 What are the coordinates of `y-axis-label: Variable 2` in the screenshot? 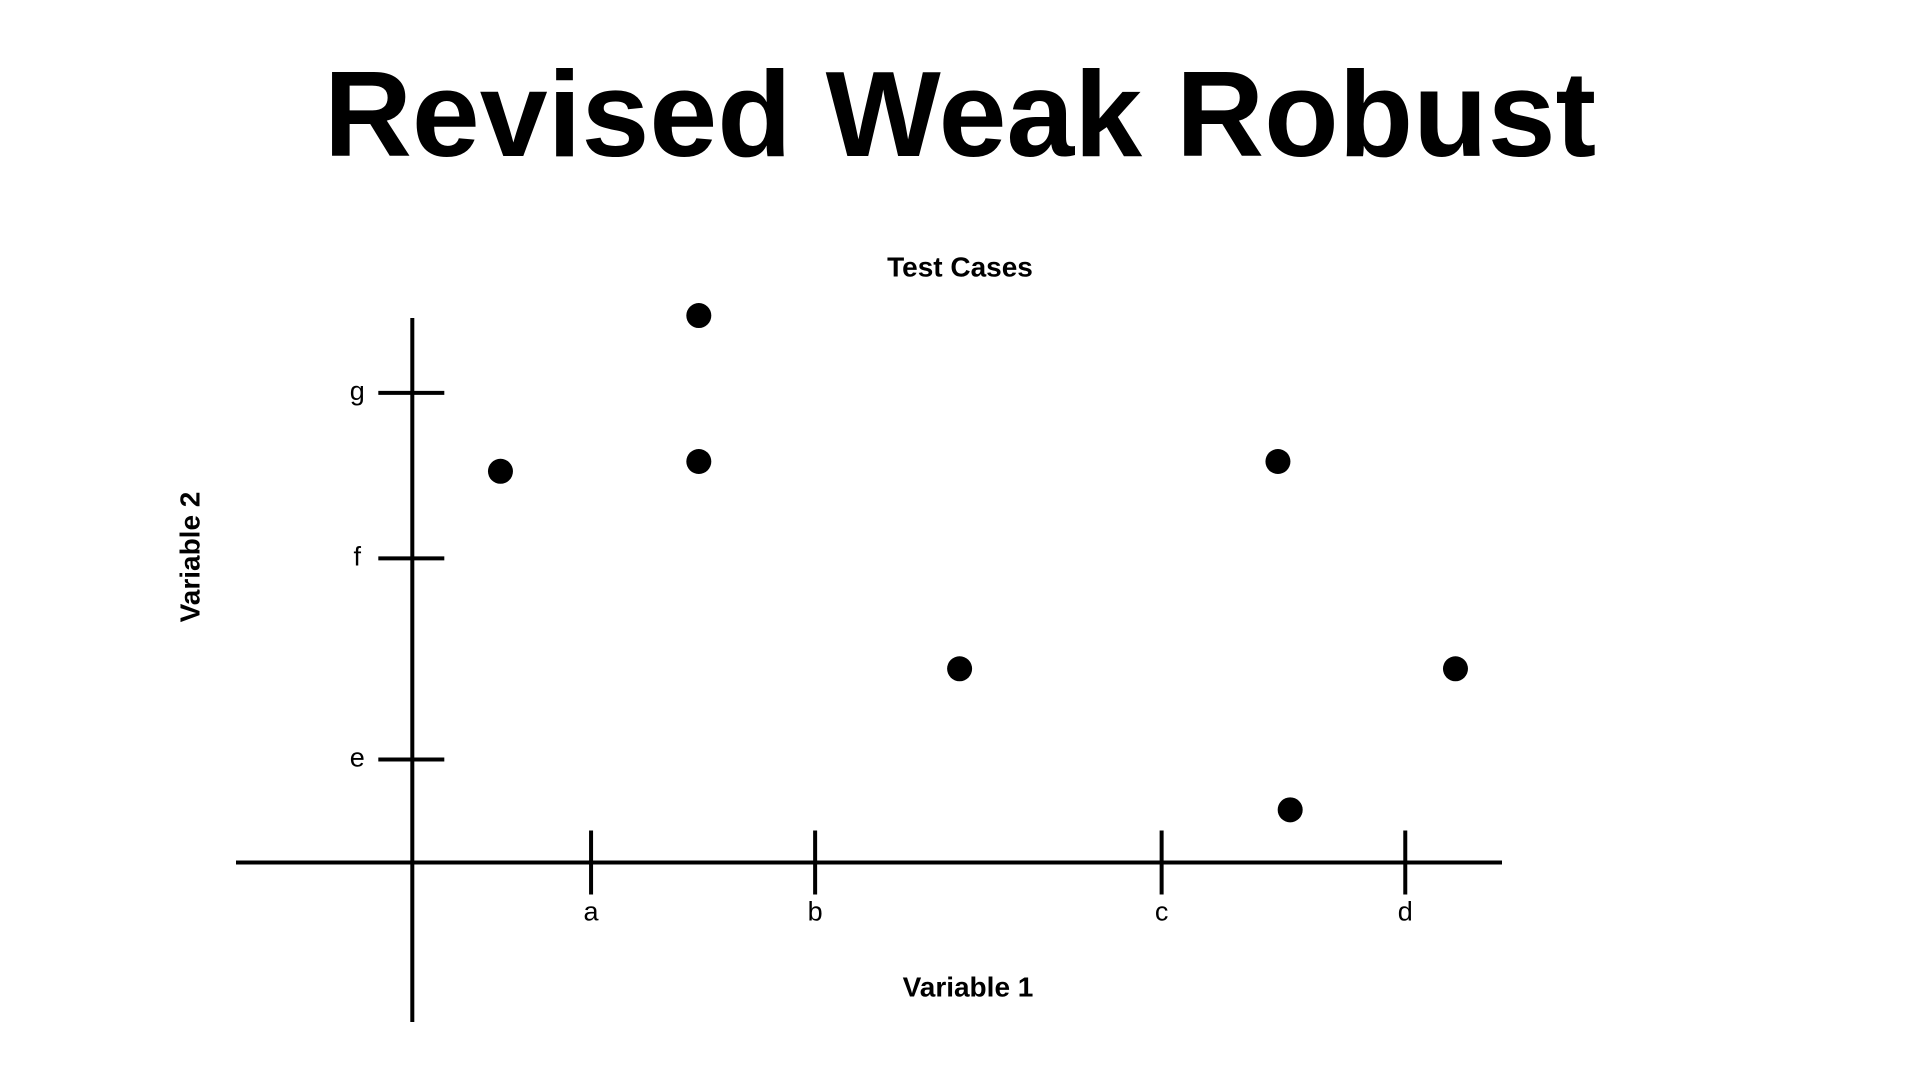 It's located at (189, 557).